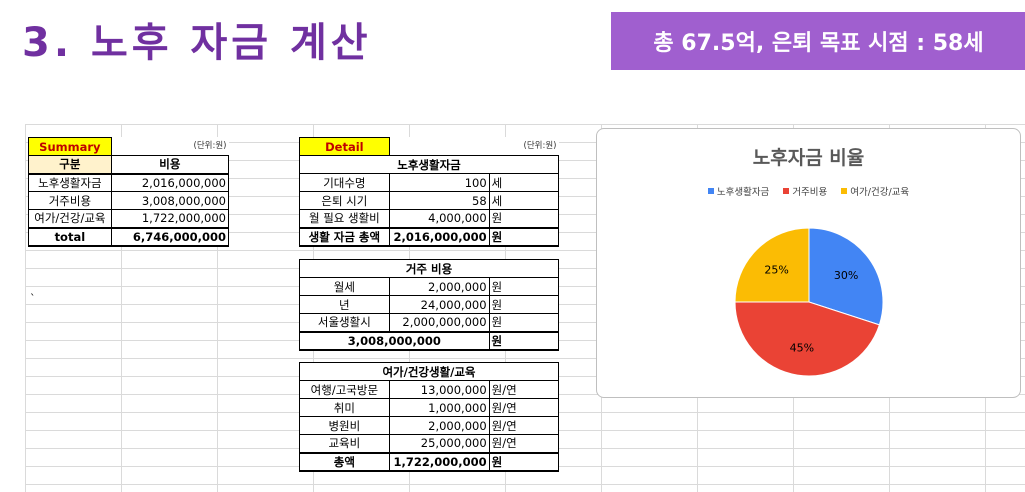 This screenshot has width=1025, height=492. I want to click on table-row: 여행/고국방문 13,000,000 원/연, so click(429, 389).